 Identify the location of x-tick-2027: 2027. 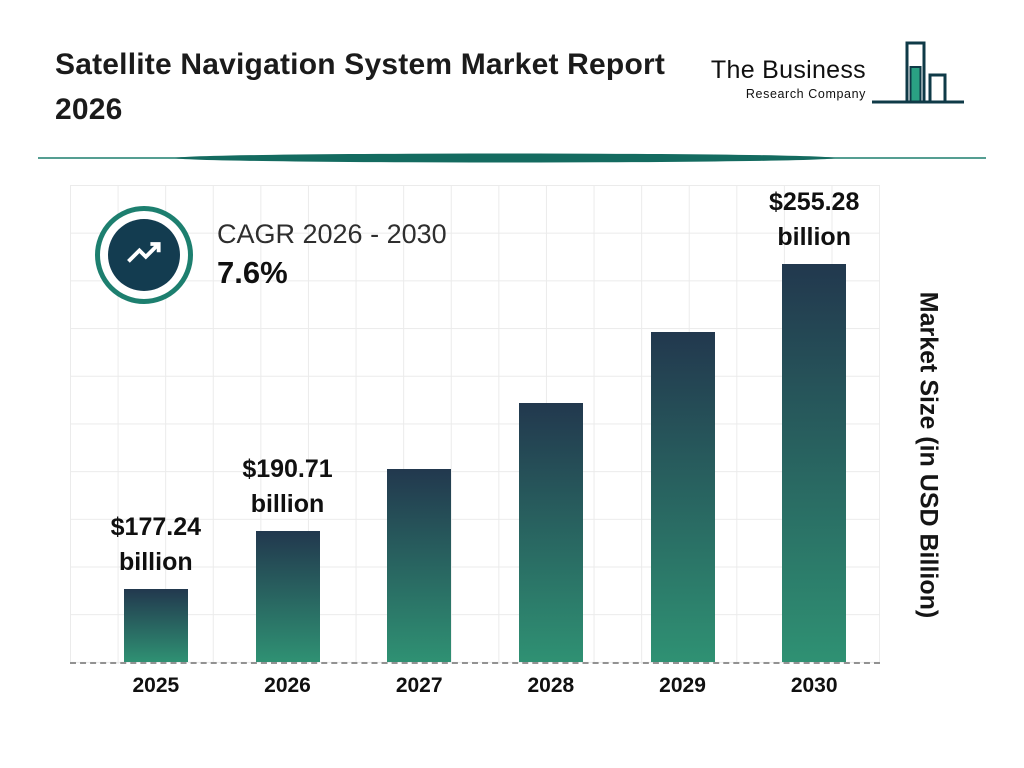
(419, 685).